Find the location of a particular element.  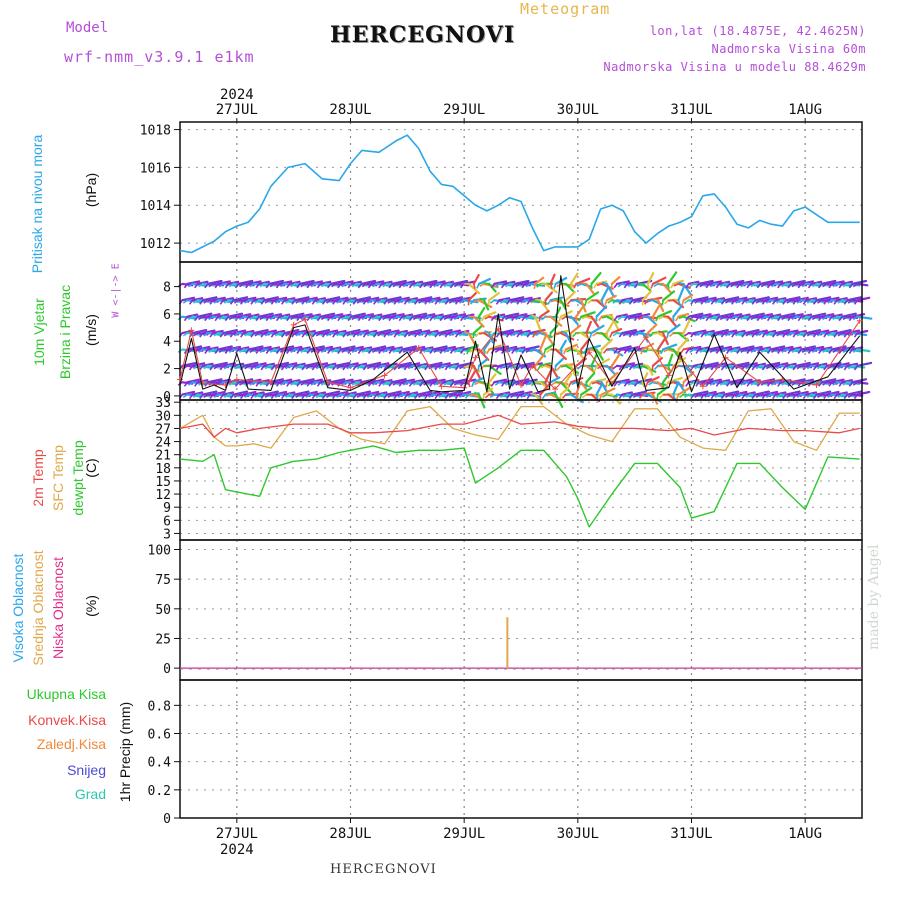

wind-gust-series-line is located at coordinates (520, 354).